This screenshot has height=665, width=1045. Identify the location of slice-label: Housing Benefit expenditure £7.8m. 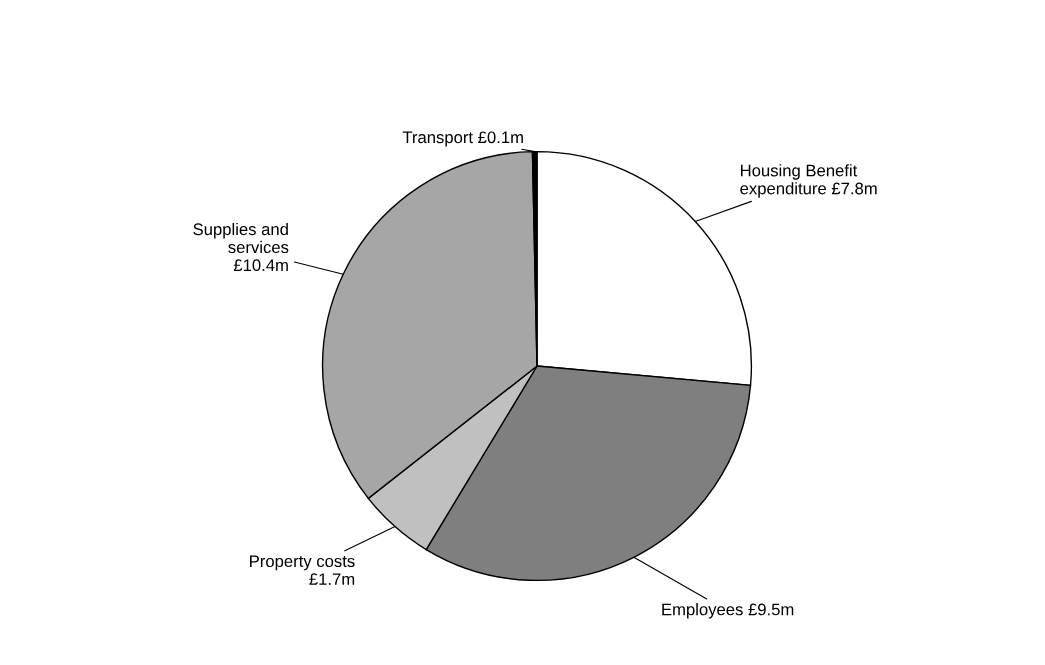
(808, 181).